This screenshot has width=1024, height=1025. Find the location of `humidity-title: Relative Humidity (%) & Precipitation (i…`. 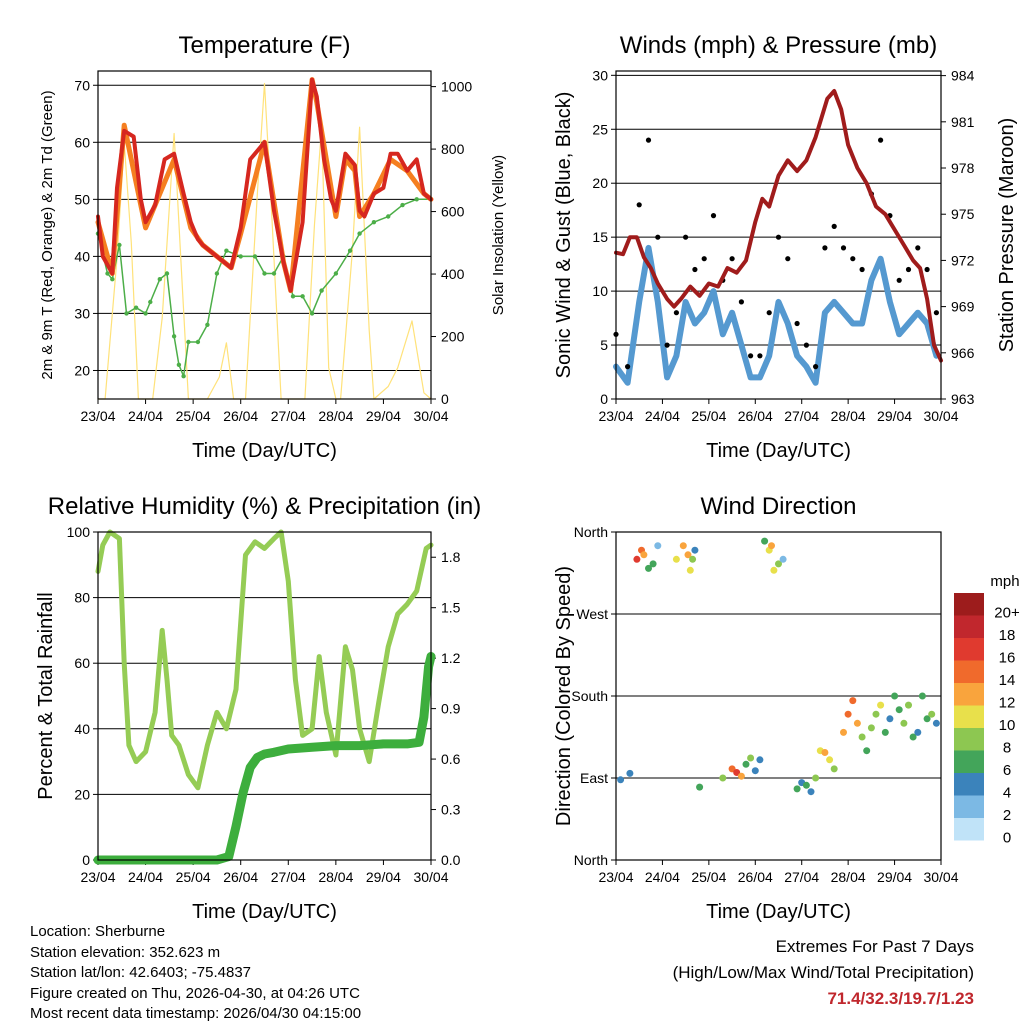

humidity-title: Relative Humidity (%) & Precipitation (i… is located at coordinates (264, 506).